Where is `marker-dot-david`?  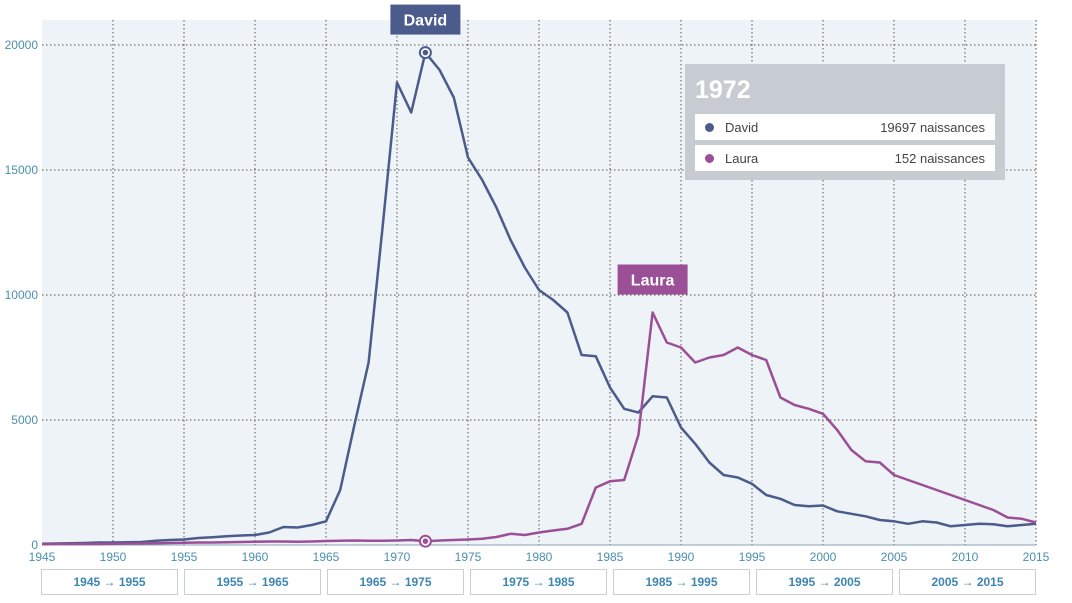 marker-dot-david is located at coordinates (425, 52).